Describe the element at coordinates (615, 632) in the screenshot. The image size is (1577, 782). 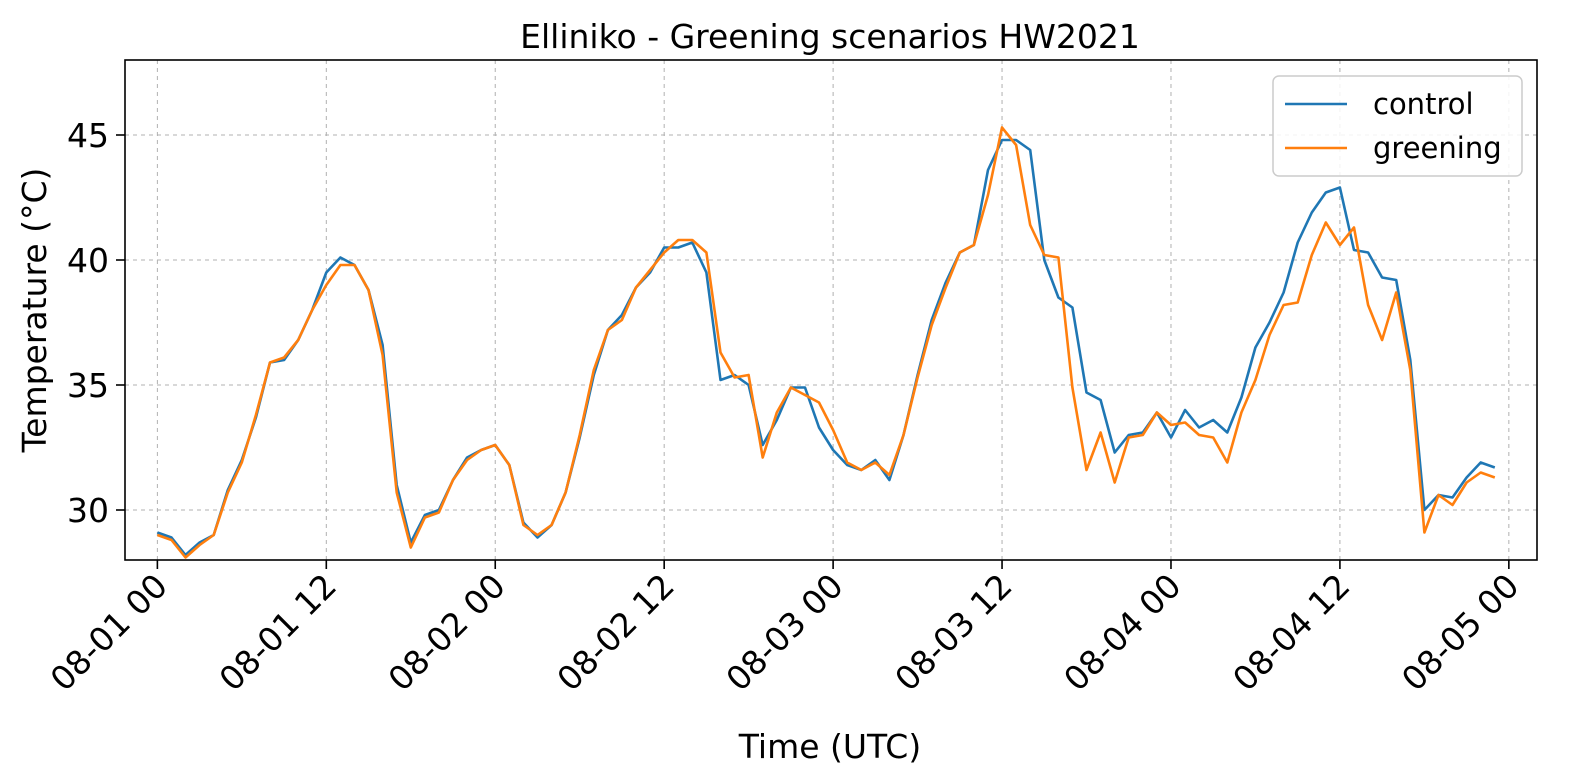
I see `x-tick-label: 08-02 12` at that location.